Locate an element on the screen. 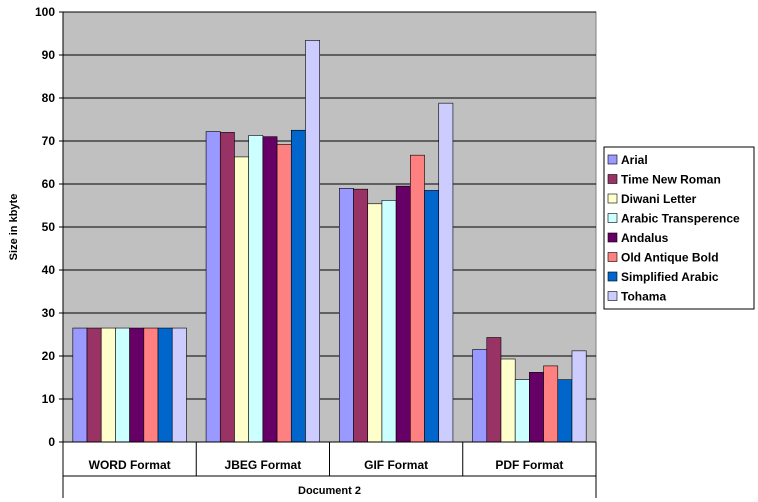 This screenshot has width=758, height=502. category-label: GIF Format is located at coordinates (396, 465).